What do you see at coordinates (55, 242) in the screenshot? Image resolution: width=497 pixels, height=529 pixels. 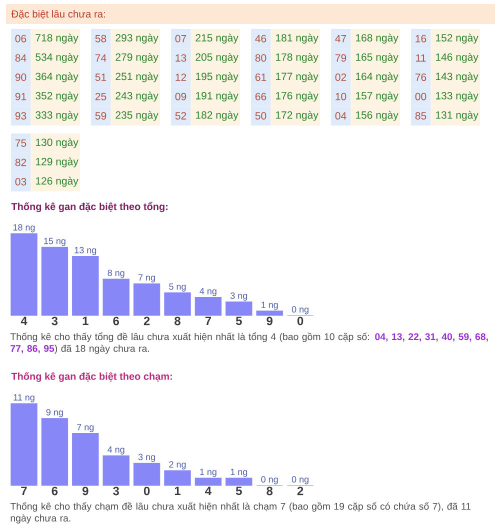 I see `data-label: 15 ng` at bounding box center [55, 242].